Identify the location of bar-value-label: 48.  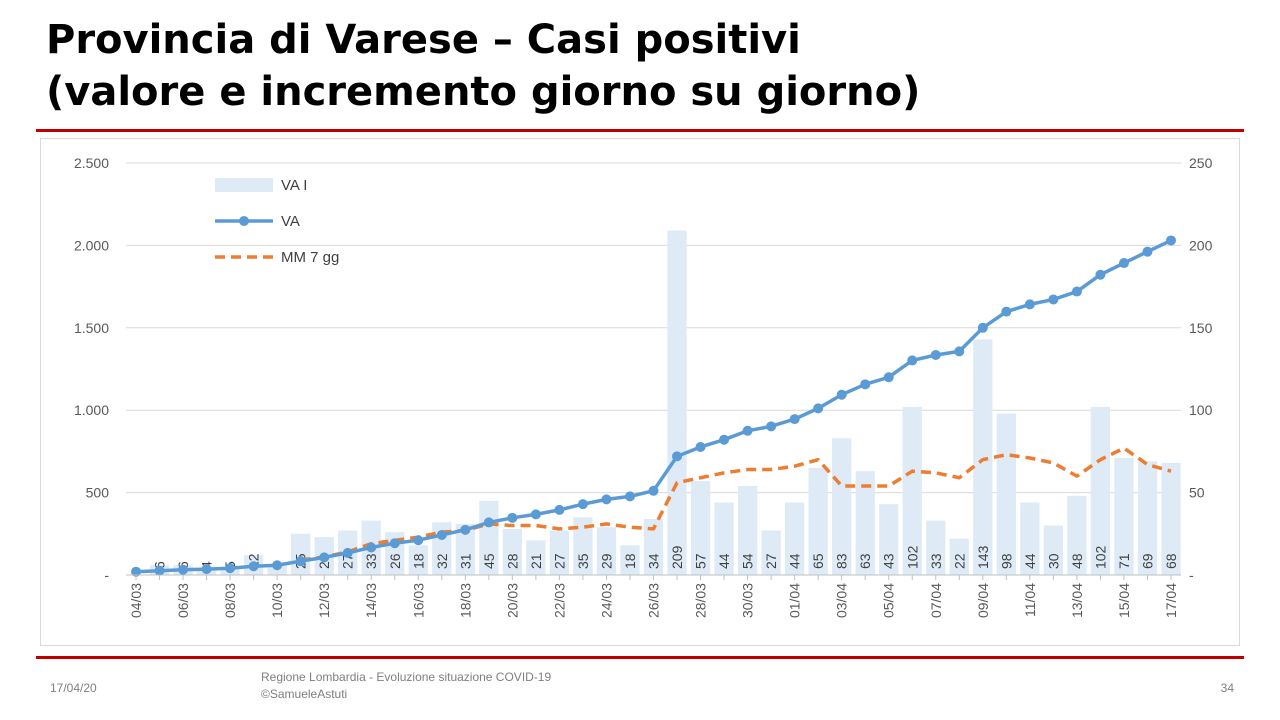
(1077, 561).